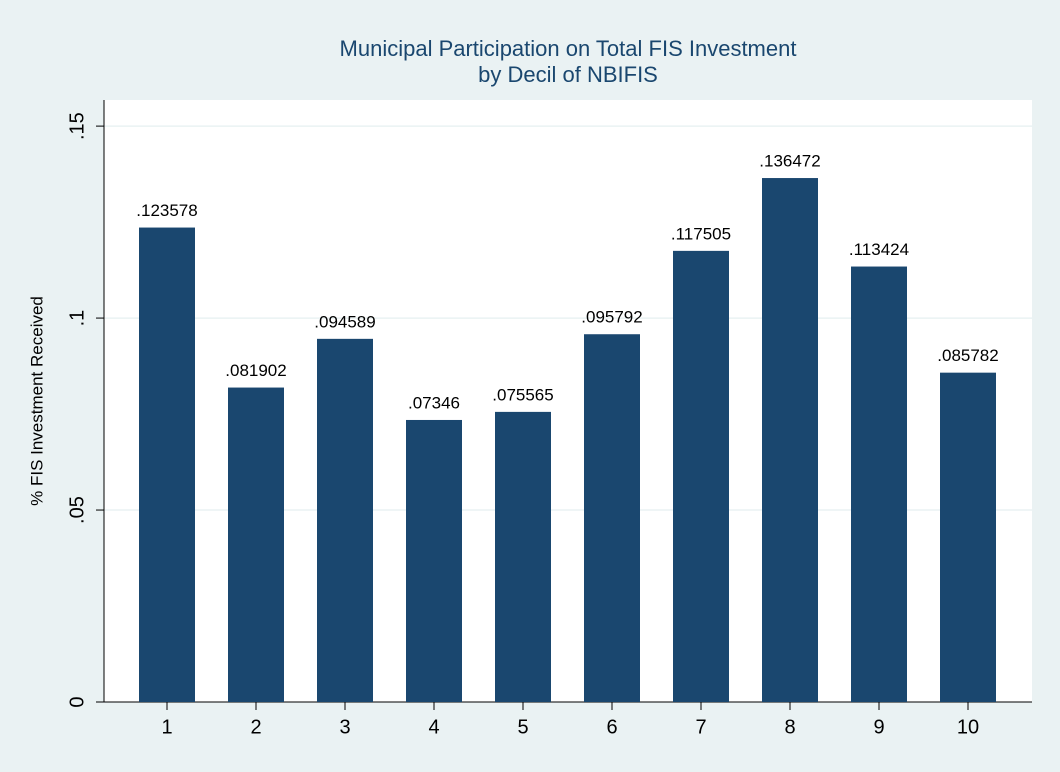  What do you see at coordinates (878, 727) in the screenshot?
I see `x-tick-label: 9` at bounding box center [878, 727].